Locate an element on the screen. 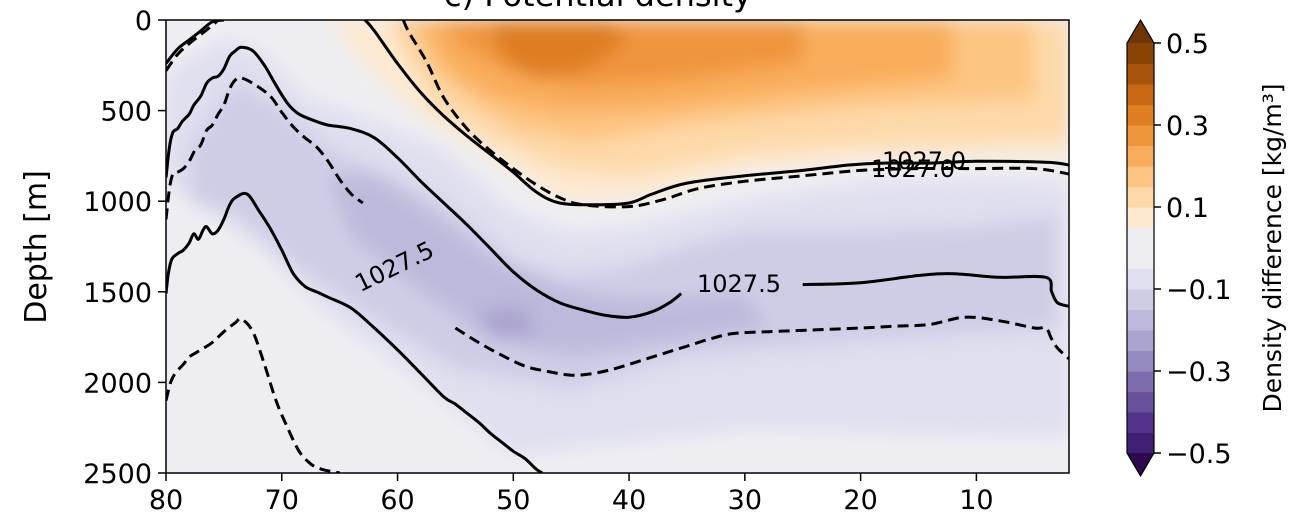  colorbar-extend-high is located at coordinates (1140, 31).